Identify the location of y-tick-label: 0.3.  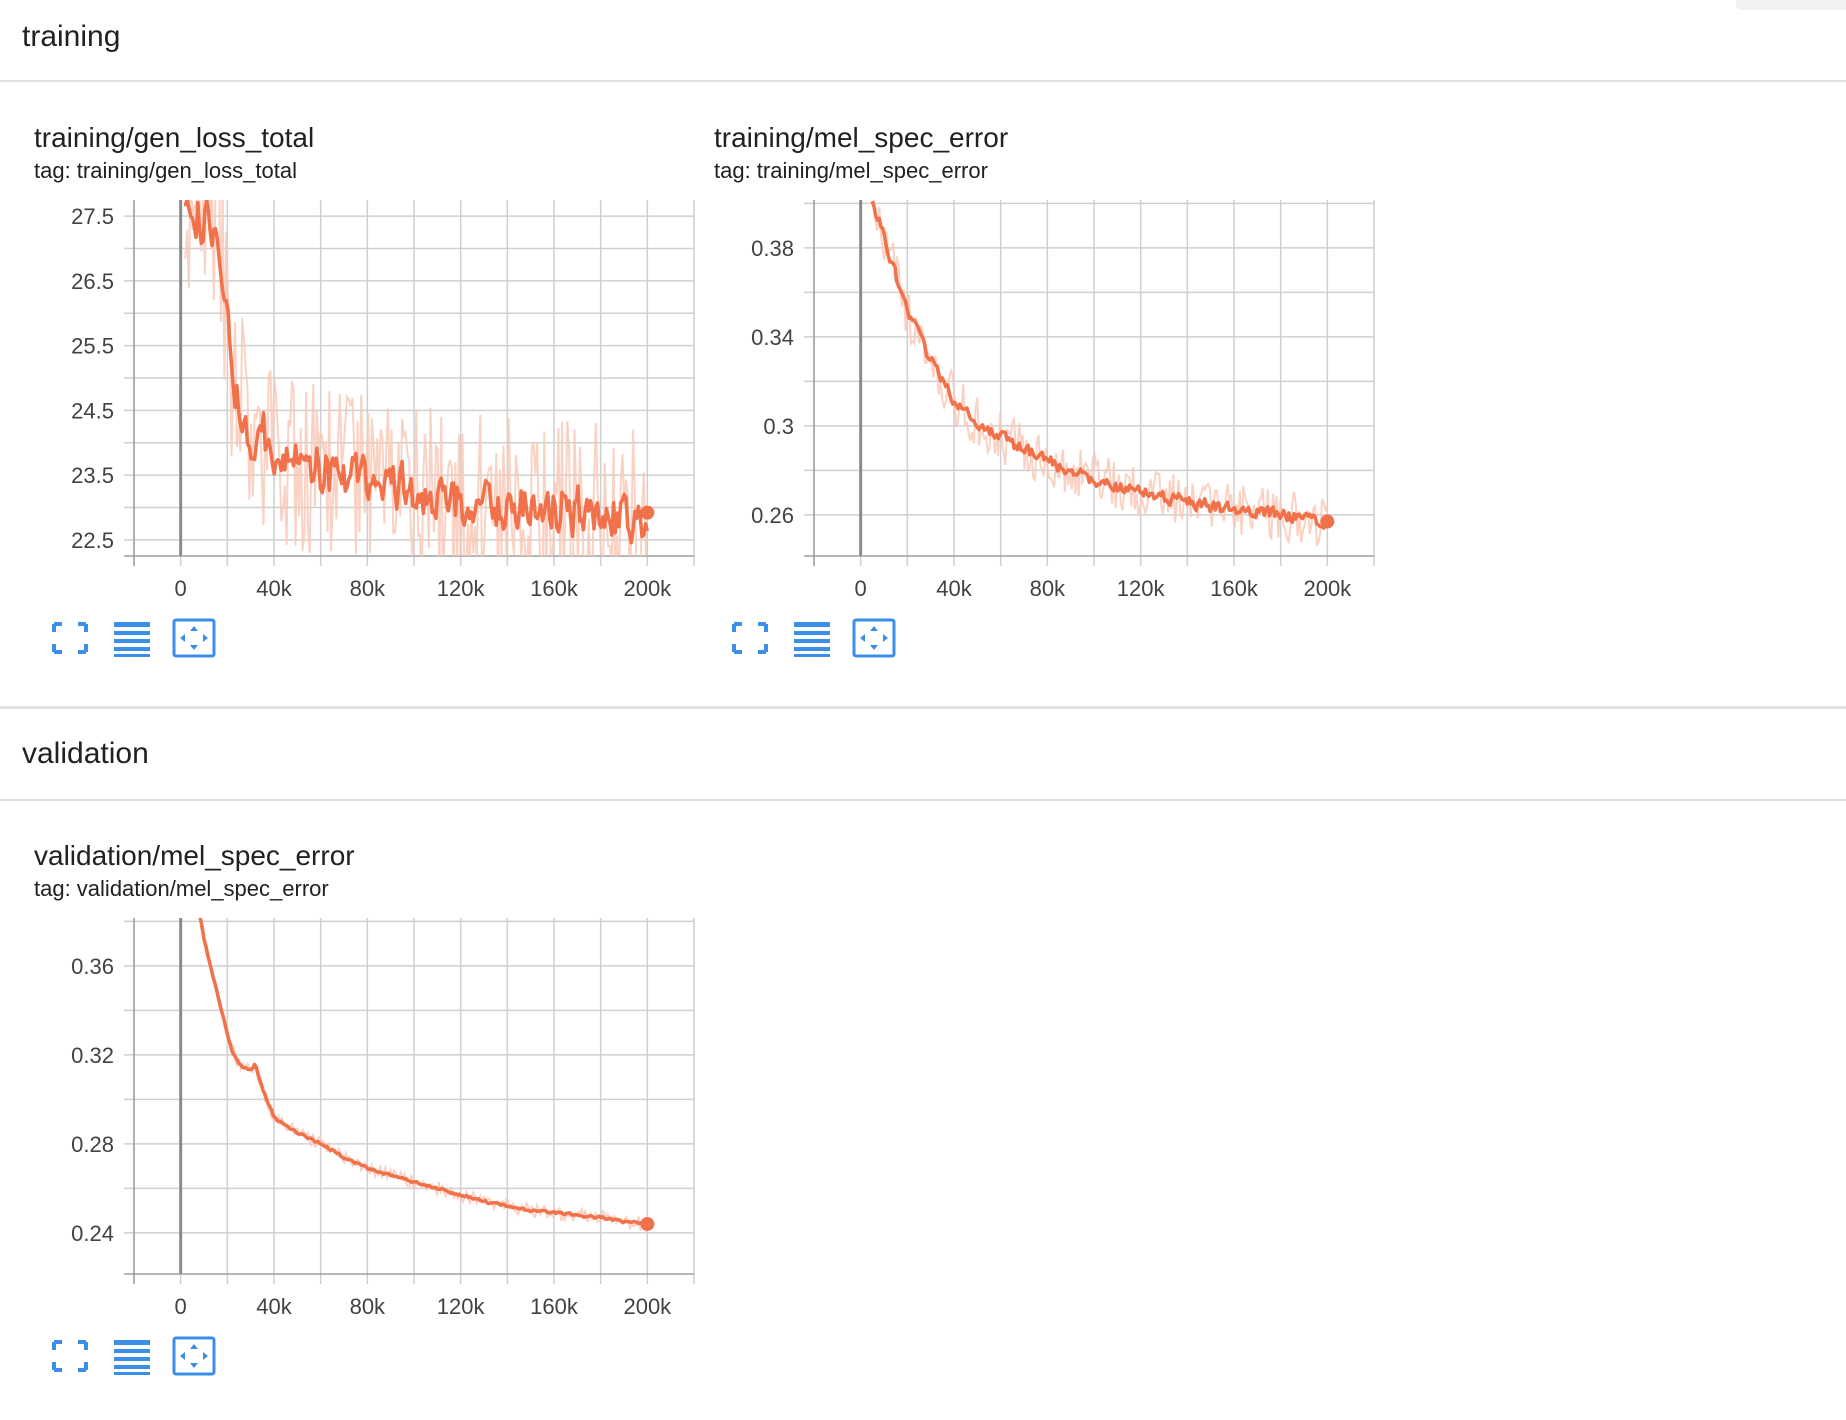
(778, 426).